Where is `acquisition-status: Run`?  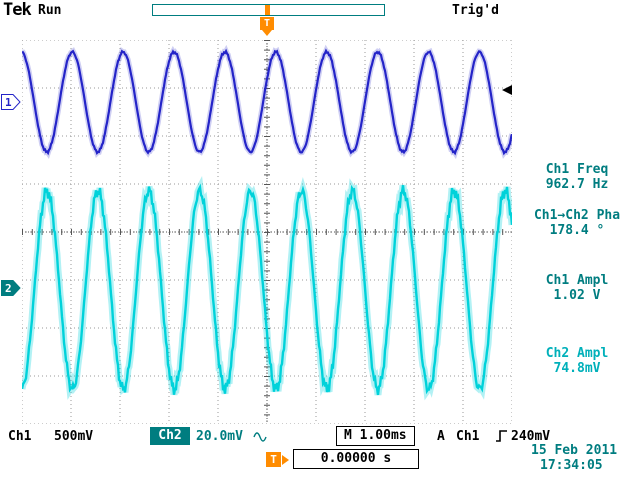 acquisition-status: Run is located at coordinates (50, 10).